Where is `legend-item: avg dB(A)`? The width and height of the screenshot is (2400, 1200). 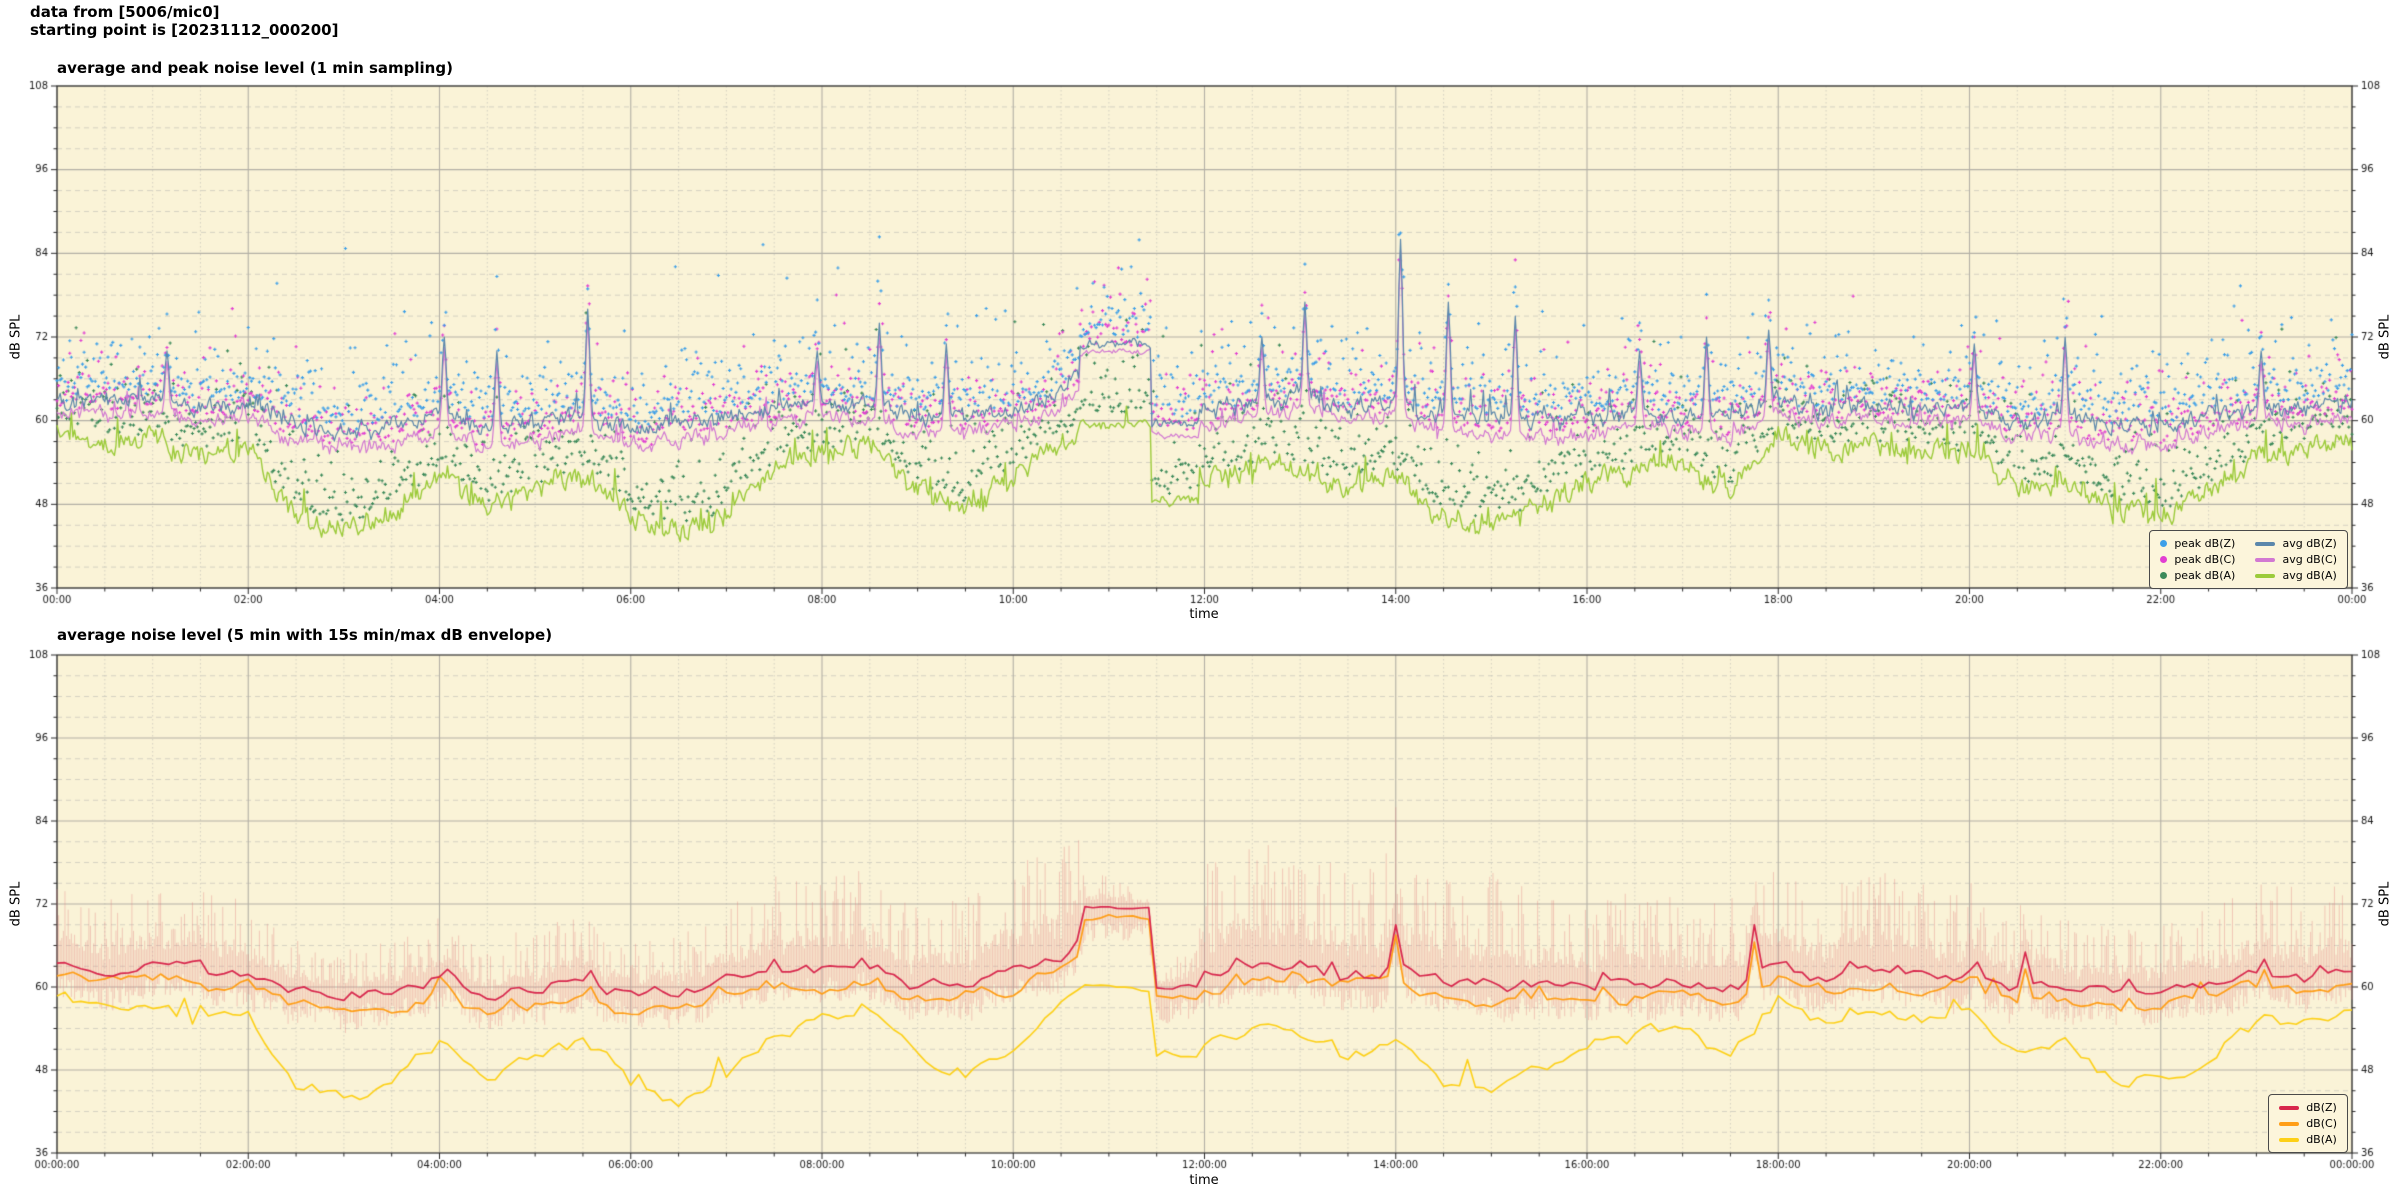 legend-item: avg dB(A) is located at coordinates (2296, 575).